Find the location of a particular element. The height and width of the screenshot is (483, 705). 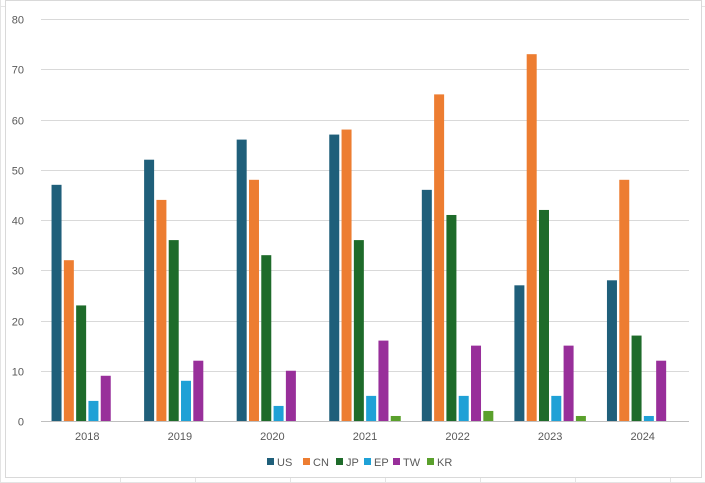

bar-us-2021 is located at coordinates (334, 277).